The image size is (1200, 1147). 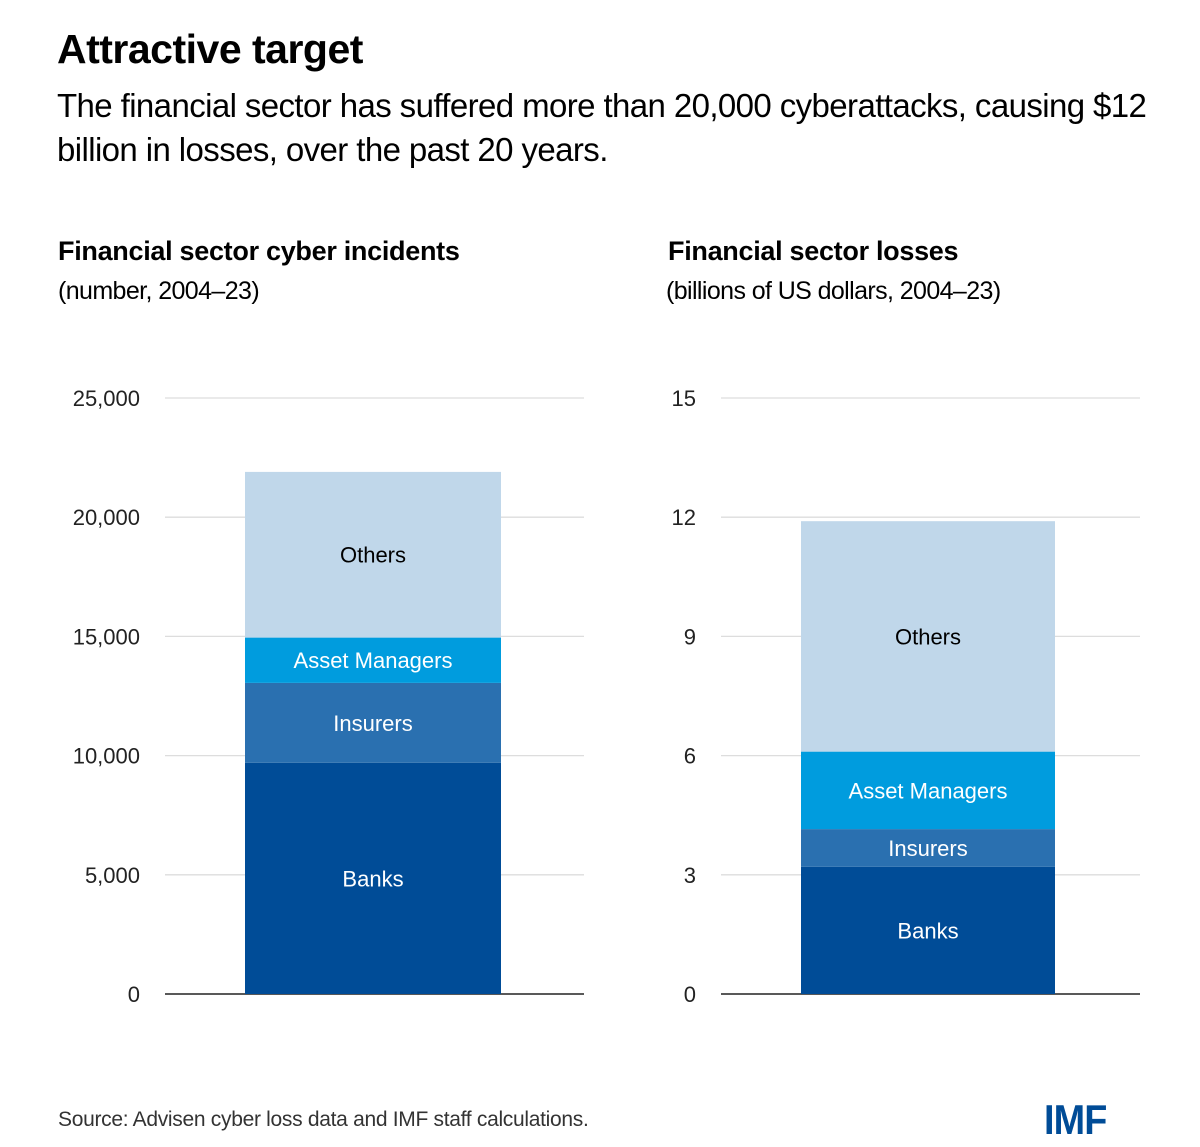 What do you see at coordinates (112, 875) in the screenshot?
I see `y-tick-label: 5,000` at bounding box center [112, 875].